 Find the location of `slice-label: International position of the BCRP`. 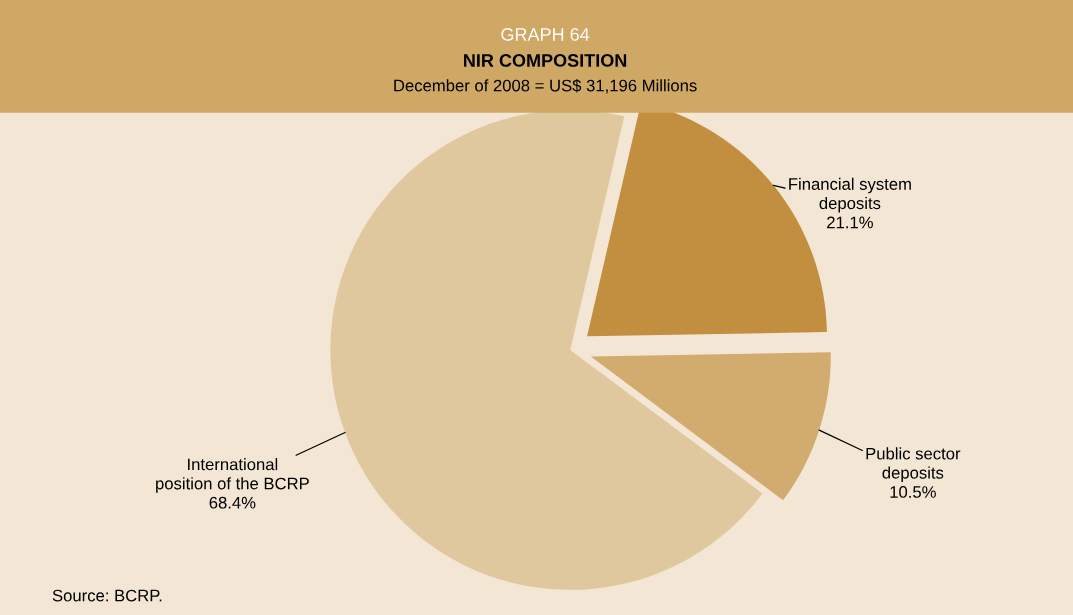

slice-label: International position of the BCRP is located at coordinates (232, 475).